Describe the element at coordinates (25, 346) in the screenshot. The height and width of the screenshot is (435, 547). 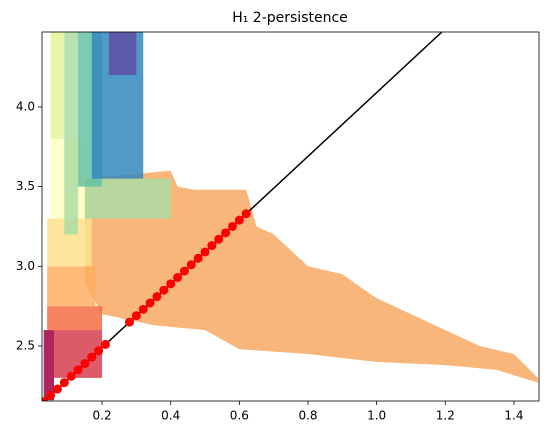
I see `y-tick-label: 2.5` at that location.